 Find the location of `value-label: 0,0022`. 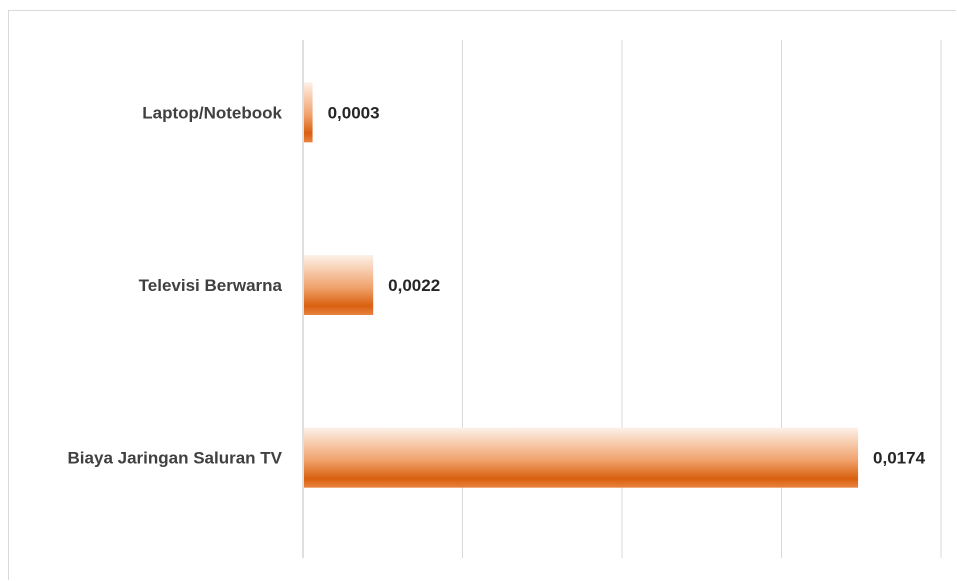

value-label: 0,0022 is located at coordinates (414, 285).